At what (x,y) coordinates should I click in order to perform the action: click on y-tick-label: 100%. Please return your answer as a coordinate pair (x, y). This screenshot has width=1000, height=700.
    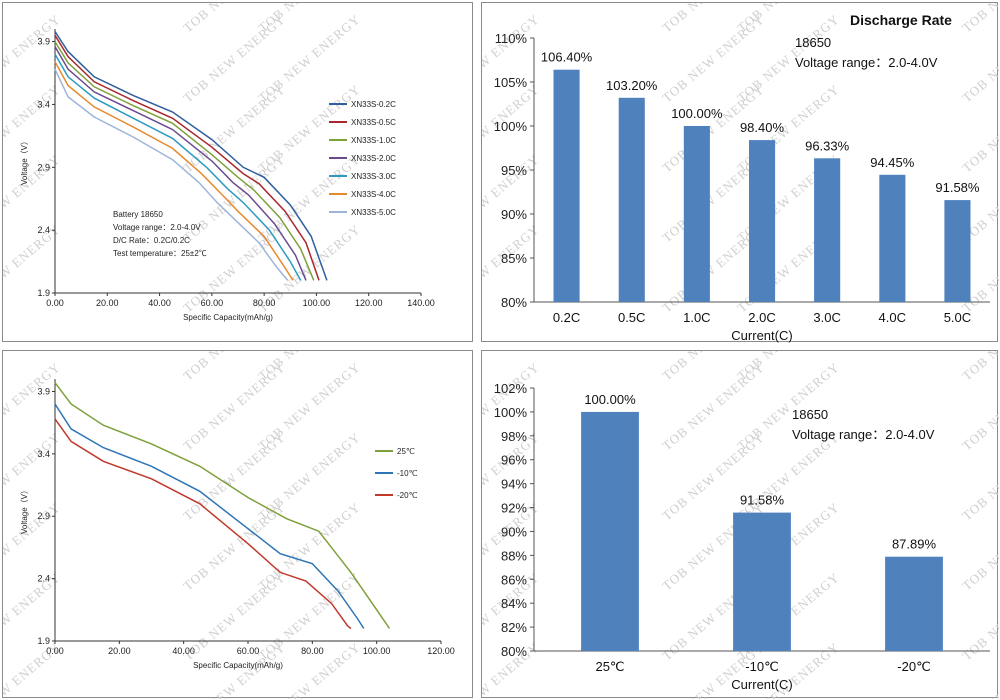
    Looking at the image, I should click on (511, 126).